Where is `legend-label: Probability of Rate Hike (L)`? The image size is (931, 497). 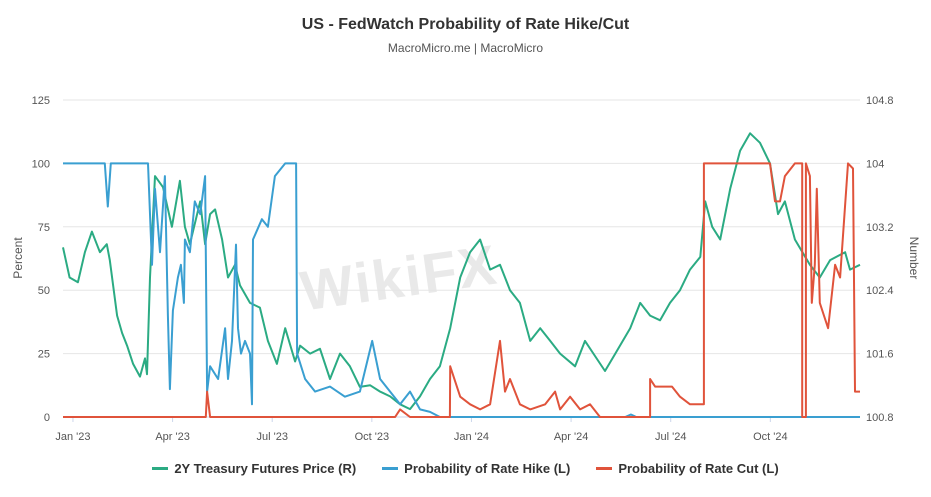 legend-label: Probability of Rate Hike (L) is located at coordinates (487, 468).